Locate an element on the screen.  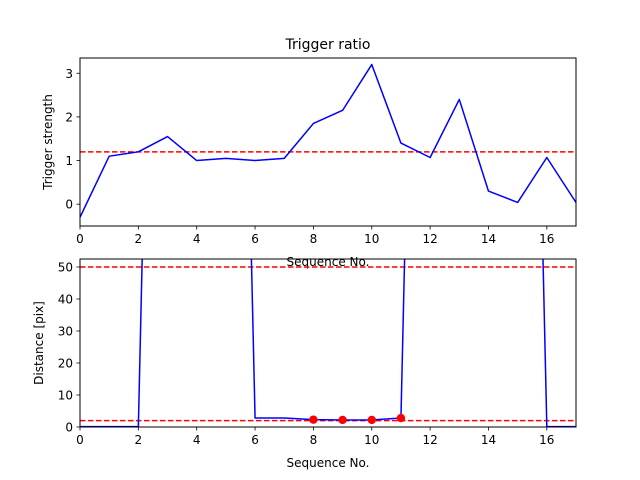
y-tick-label: 10 is located at coordinates (65, 396).